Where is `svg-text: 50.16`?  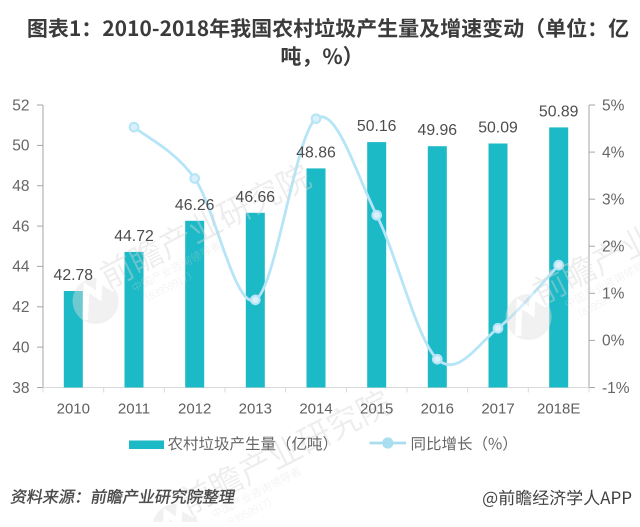 svg-text: 50.16 is located at coordinates (377, 126).